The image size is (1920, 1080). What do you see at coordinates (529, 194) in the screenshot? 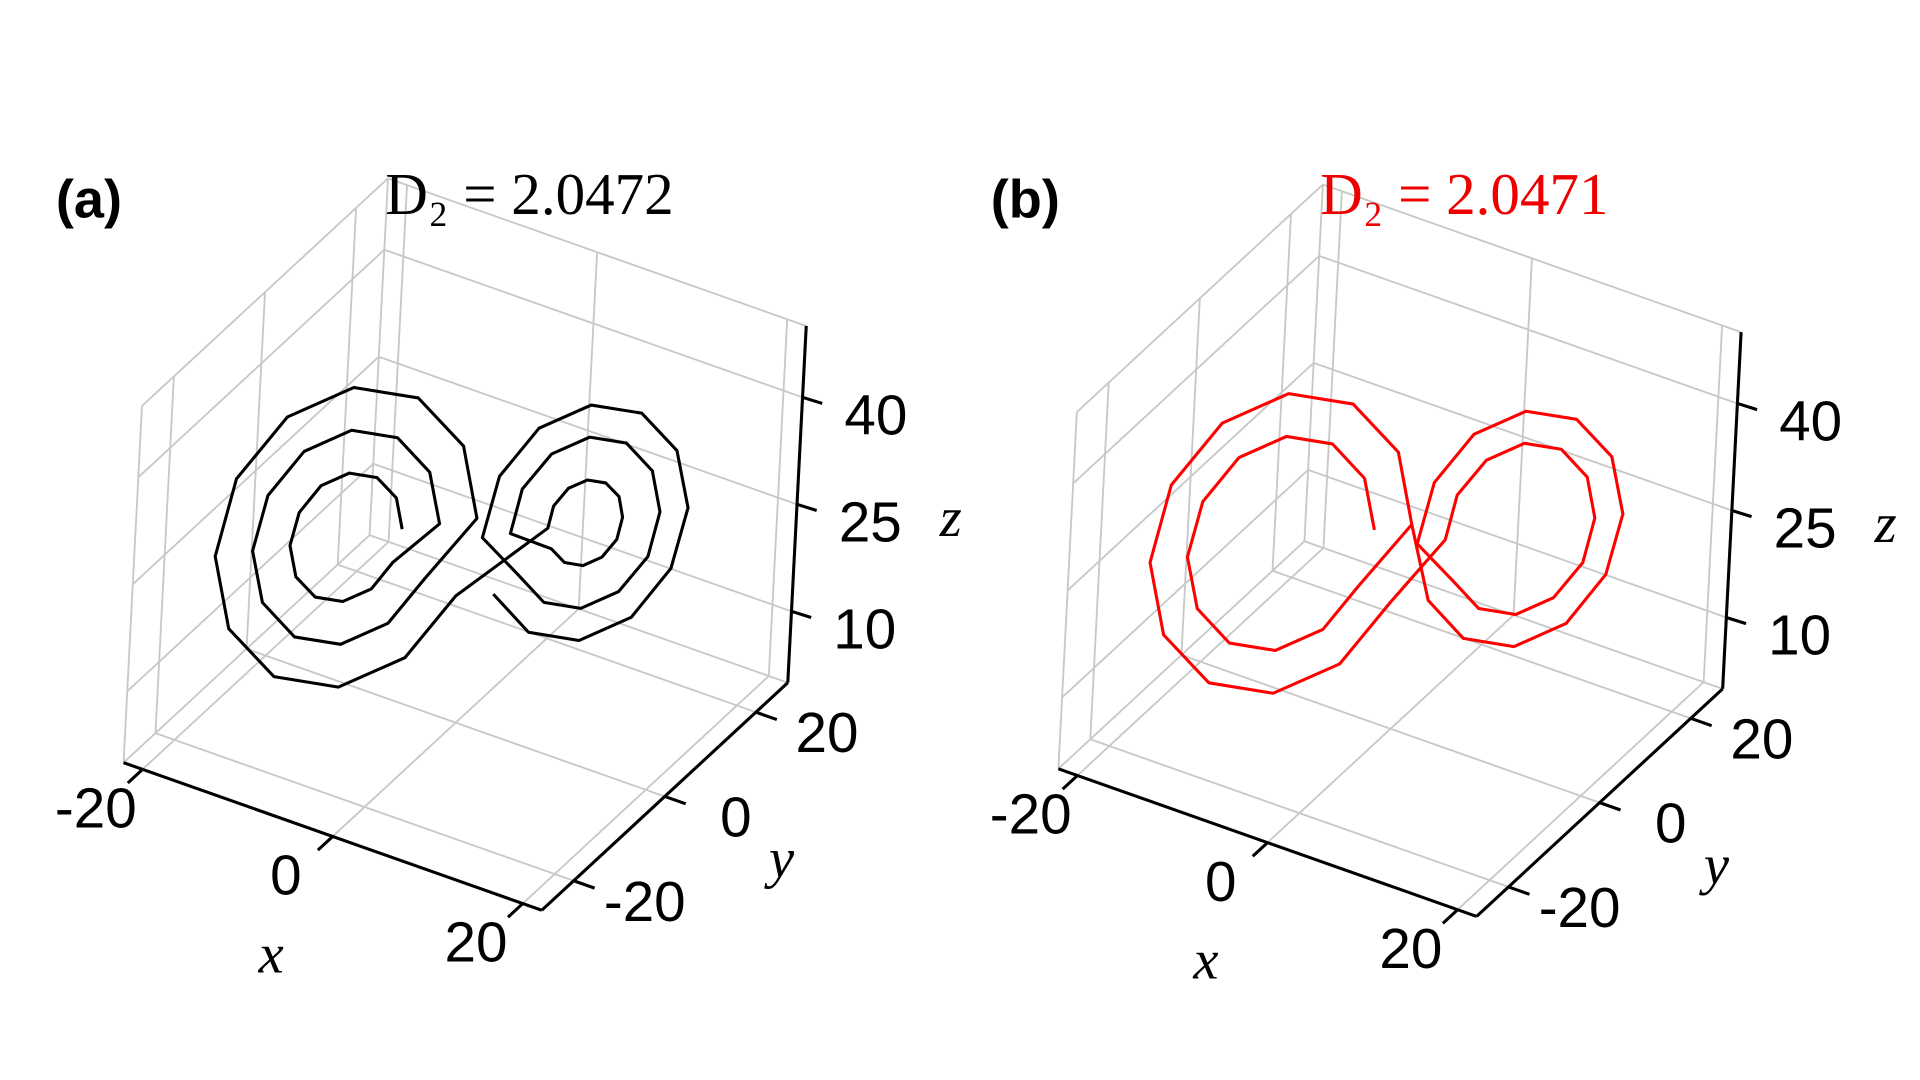
I see `panel-title: D₂ = 2.0472` at bounding box center [529, 194].